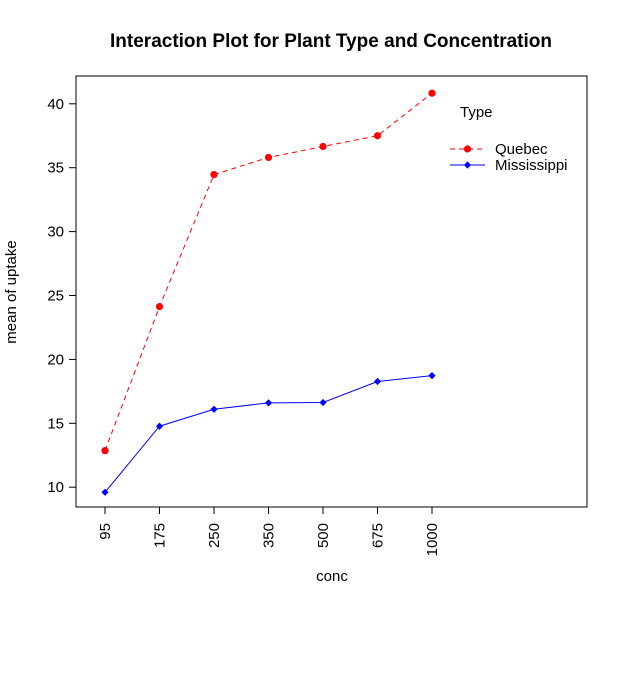  What do you see at coordinates (323, 535) in the screenshot?
I see `x-tick-label: 500` at bounding box center [323, 535].